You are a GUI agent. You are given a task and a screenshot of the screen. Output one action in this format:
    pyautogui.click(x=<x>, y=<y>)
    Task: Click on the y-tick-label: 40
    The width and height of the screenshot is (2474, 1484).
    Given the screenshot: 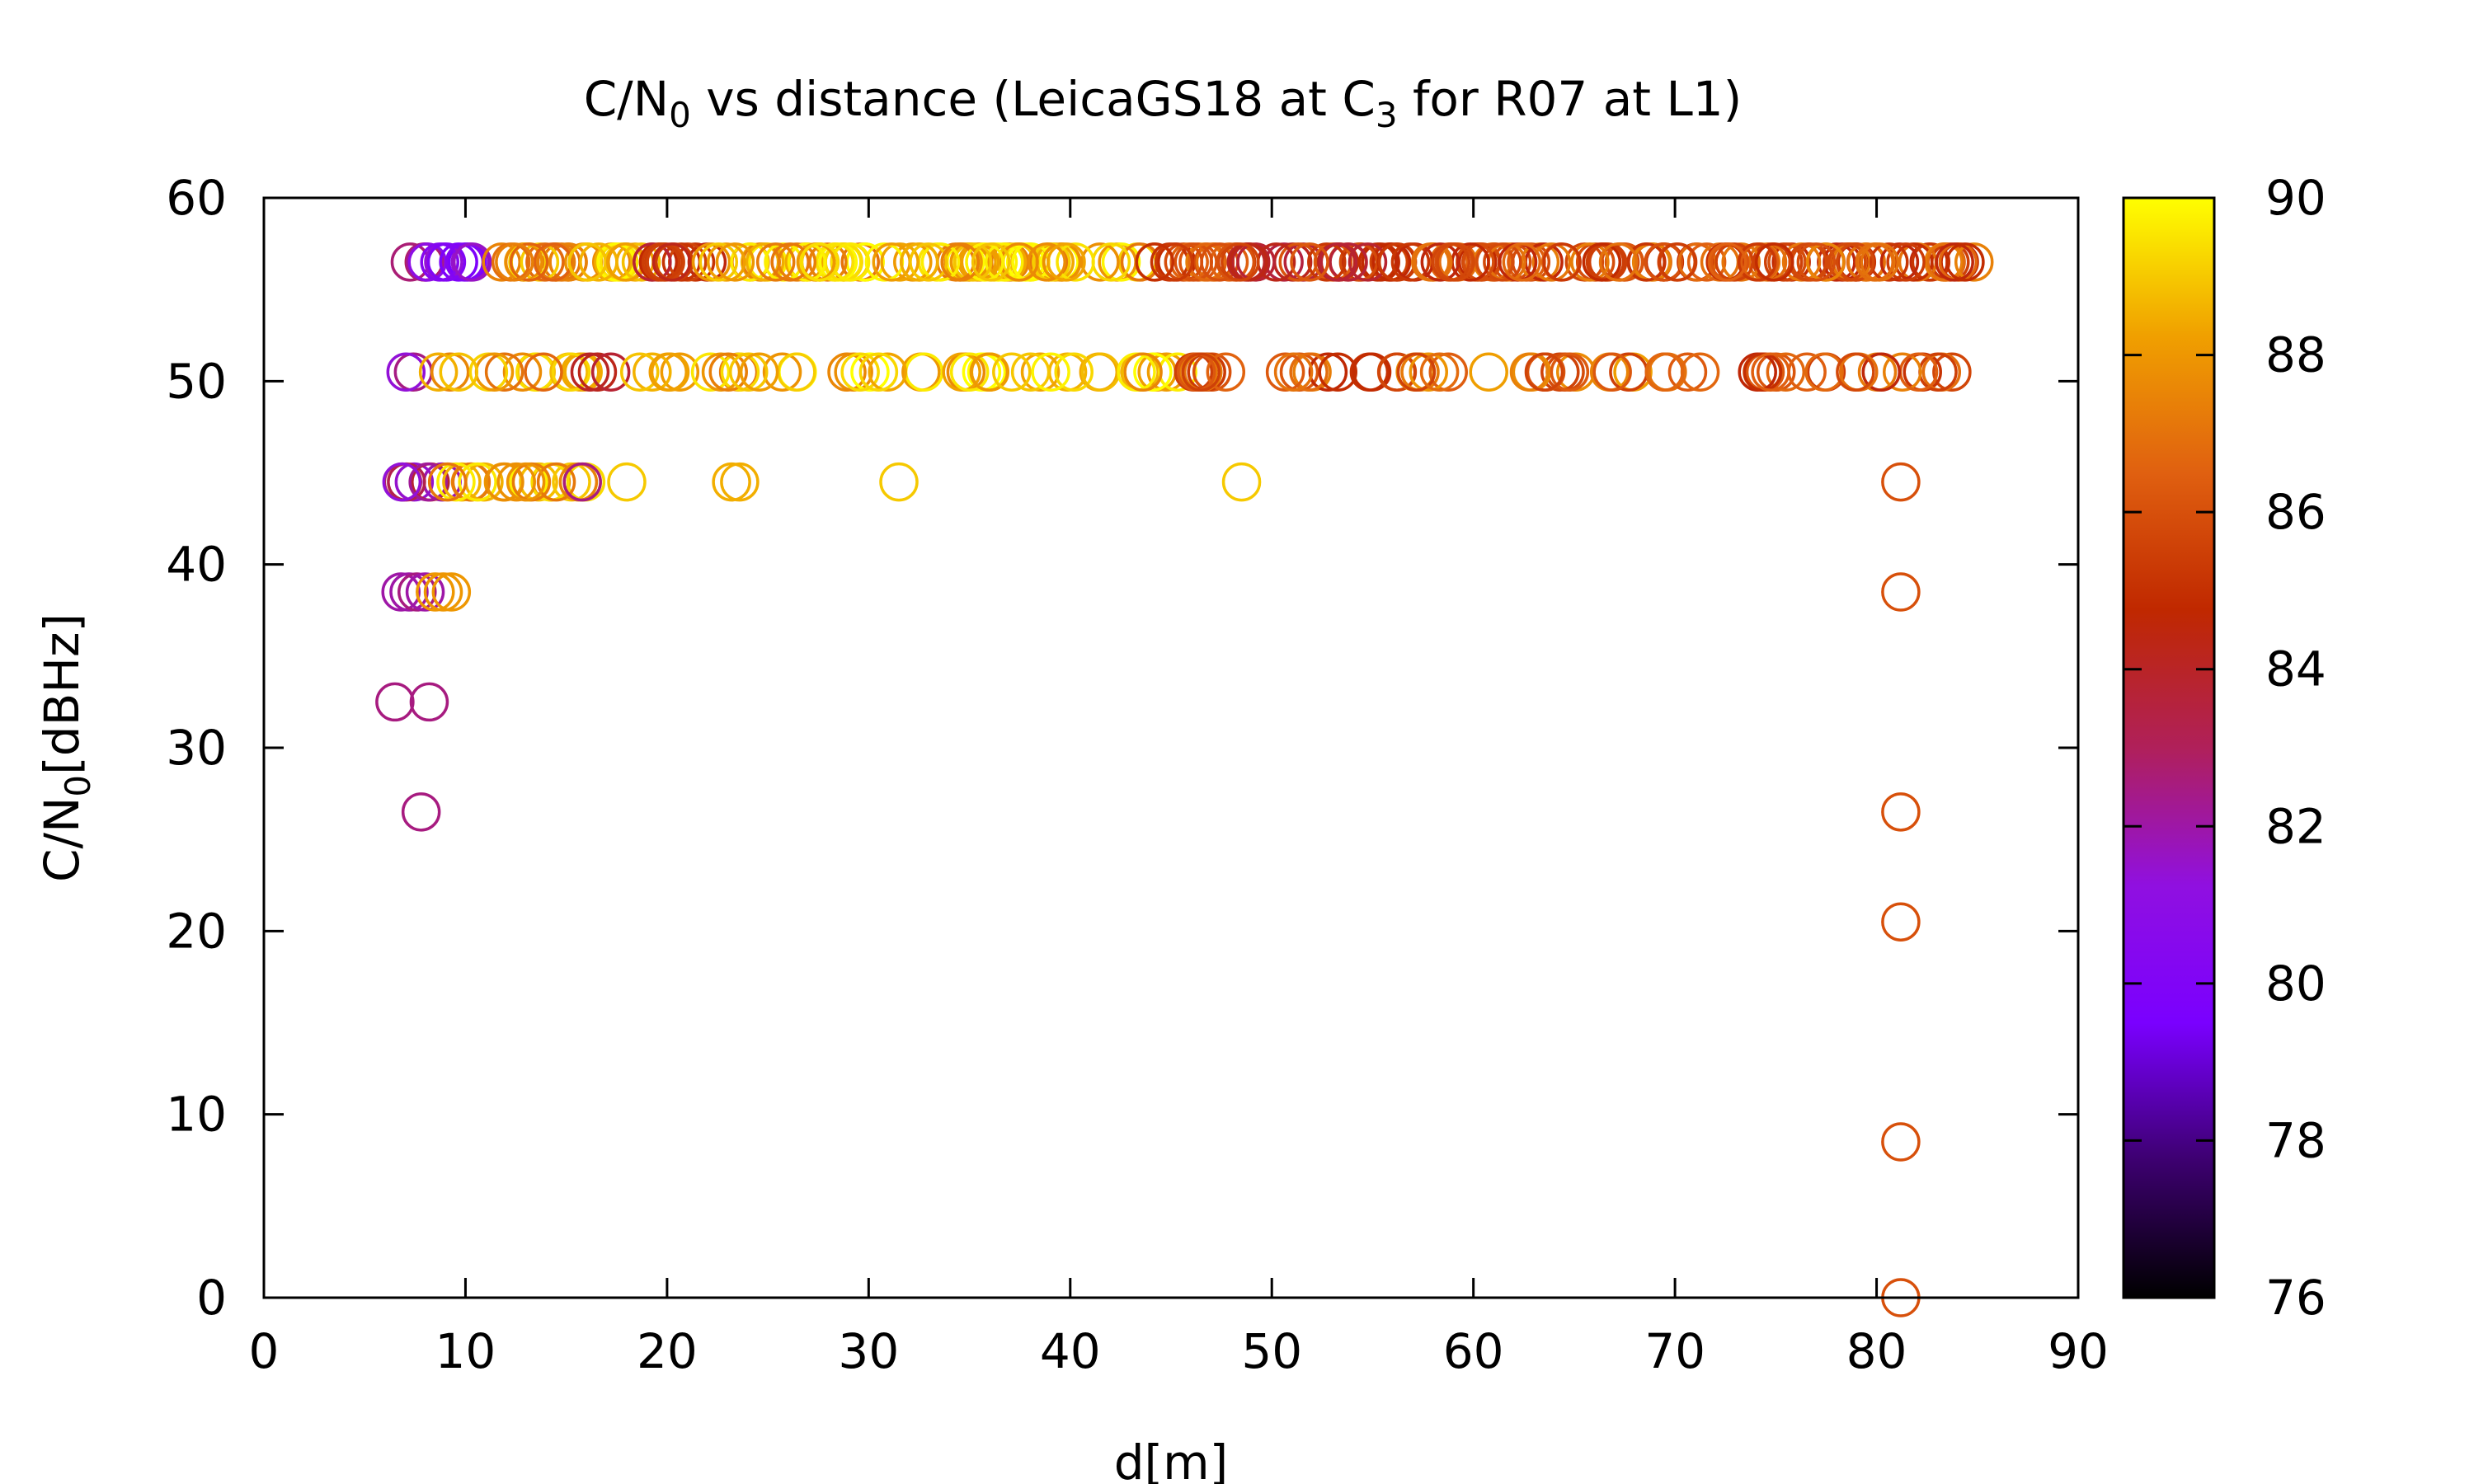 What is the action you would take?
    pyautogui.click(x=196, y=565)
    